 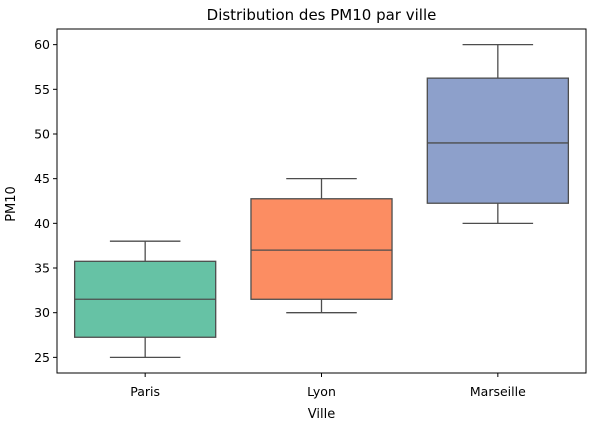 I want to click on chart-title: Distribution des PM10 par ville, so click(x=322, y=15).